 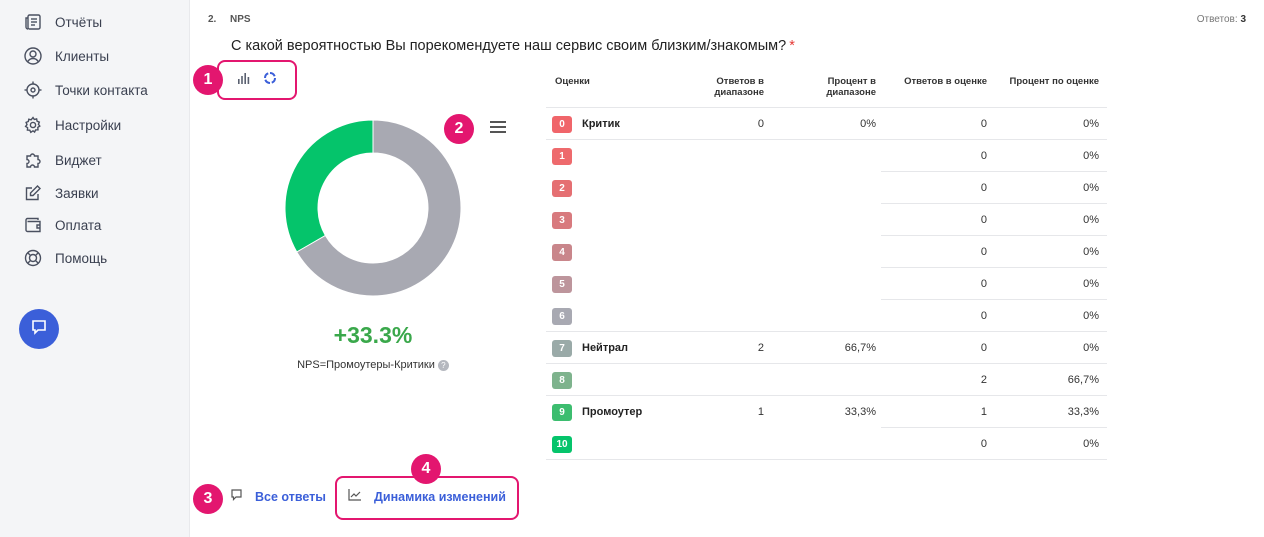 I want to click on badge-1: 1, so click(x=208, y=80).